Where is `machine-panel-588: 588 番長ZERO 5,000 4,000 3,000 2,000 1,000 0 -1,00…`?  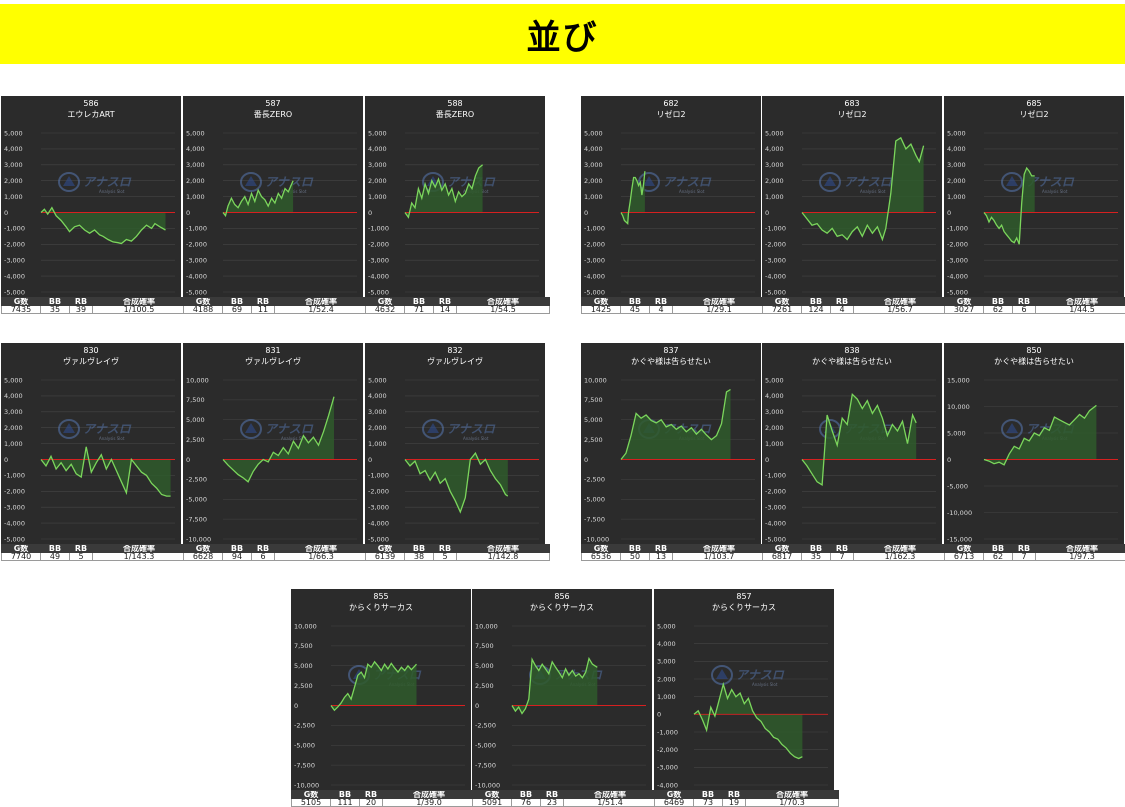
machine-panel-588: 588 番長ZERO 5,000 4,000 3,000 2,000 1,000 0 -1,00… is located at coordinates (457, 205).